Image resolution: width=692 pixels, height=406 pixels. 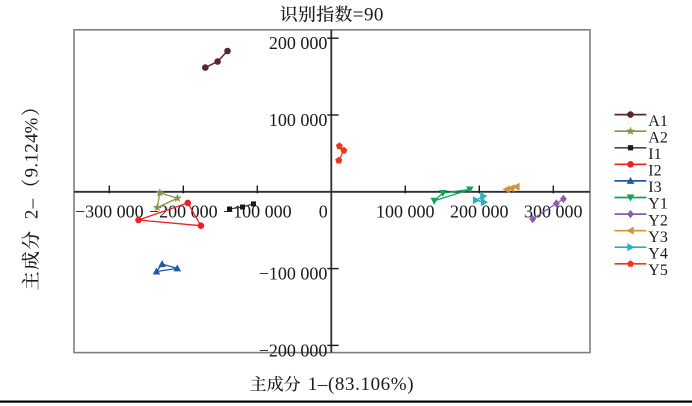 I want to click on svg-text: =90, so click(x=368, y=15).